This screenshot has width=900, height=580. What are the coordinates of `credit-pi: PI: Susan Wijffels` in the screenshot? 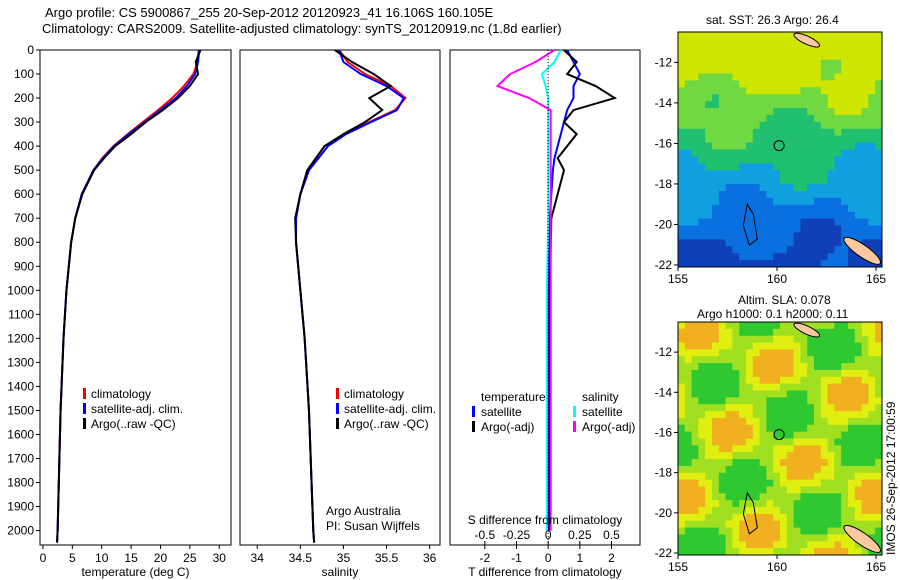 It's located at (373, 526).